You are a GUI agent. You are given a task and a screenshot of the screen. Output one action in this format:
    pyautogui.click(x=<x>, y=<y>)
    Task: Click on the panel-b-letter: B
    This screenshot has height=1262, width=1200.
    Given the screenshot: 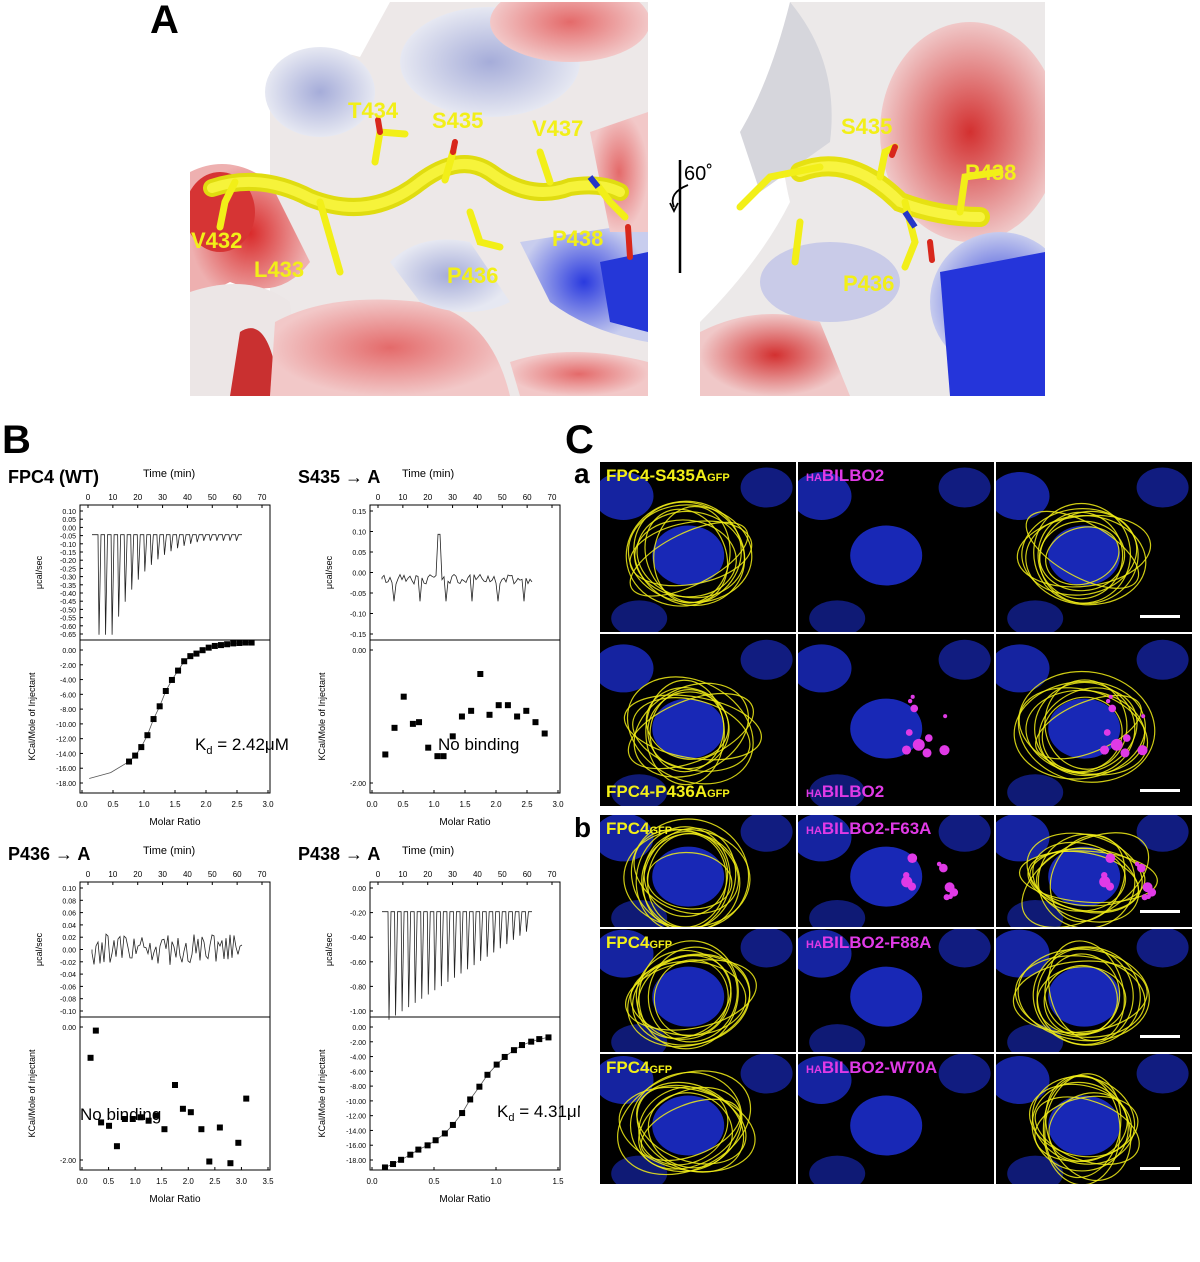 What is the action you would take?
    pyautogui.click(x=16, y=440)
    